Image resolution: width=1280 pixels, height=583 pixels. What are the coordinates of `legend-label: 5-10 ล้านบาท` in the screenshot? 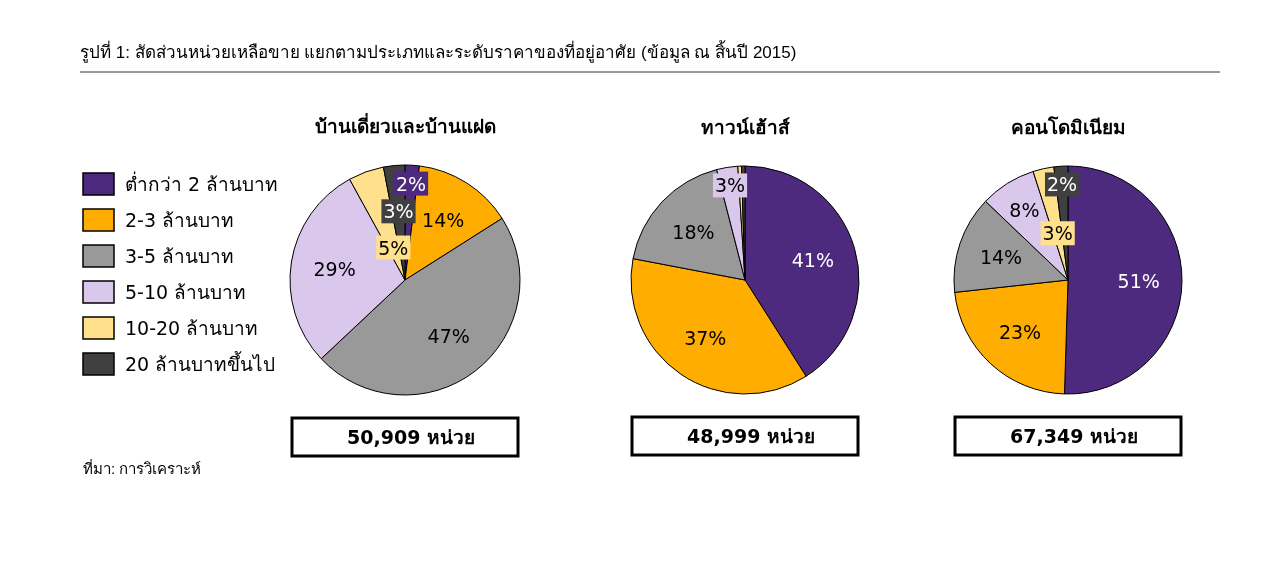 It's located at (186, 292).